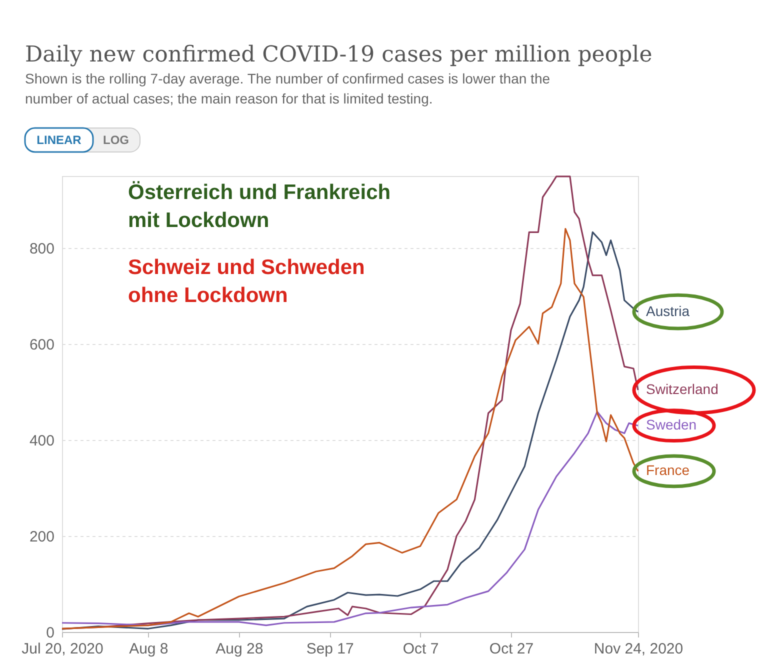 The height and width of the screenshot is (670, 768). I want to click on y-tick-label: 600, so click(41, 345).